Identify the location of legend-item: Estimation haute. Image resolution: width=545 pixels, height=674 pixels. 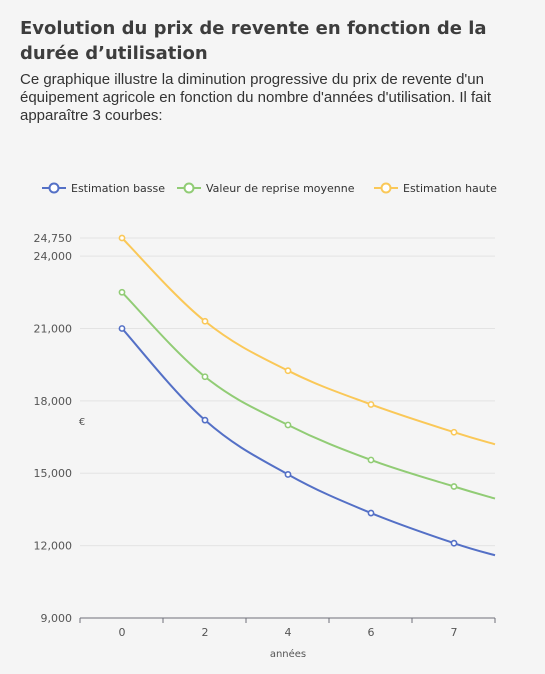
(435, 188).